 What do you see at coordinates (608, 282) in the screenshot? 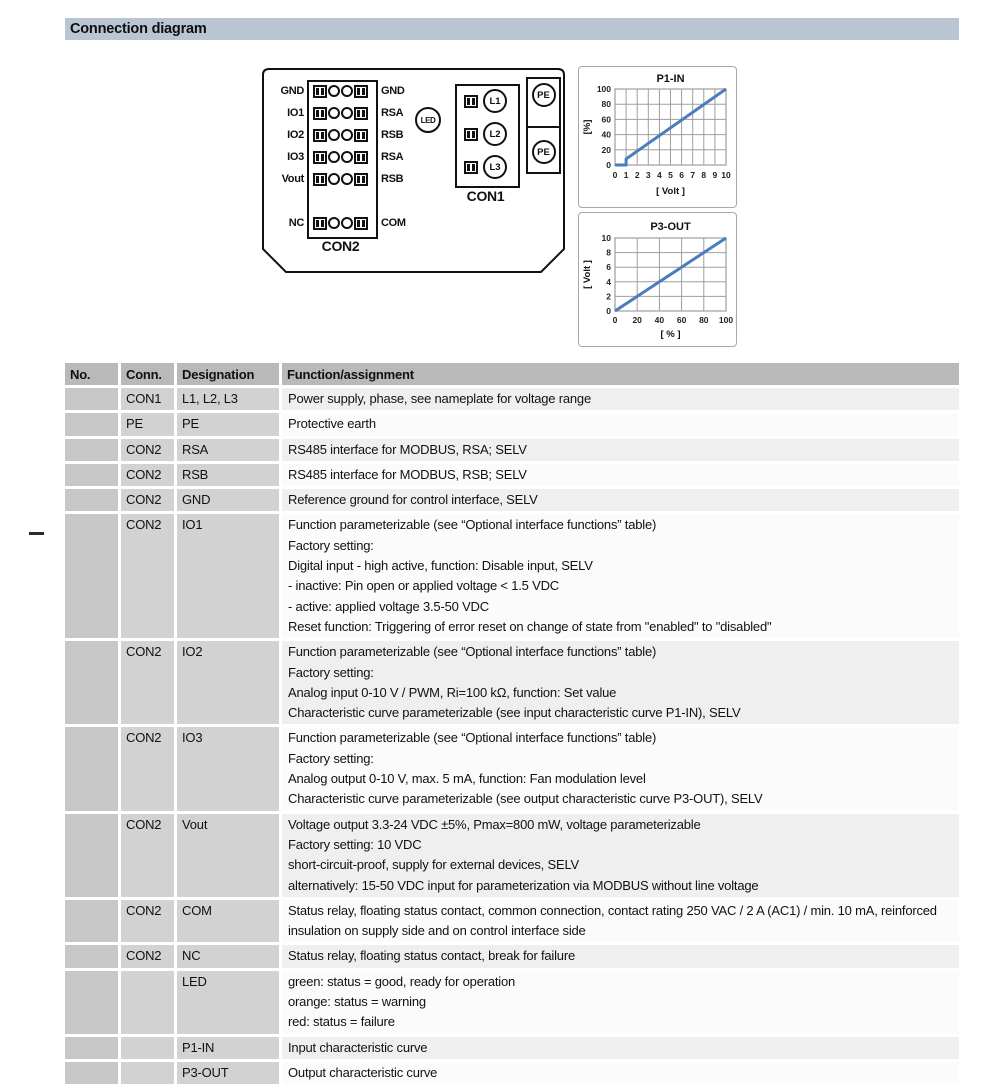
I see `y-tick-label: 4` at bounding box center [608, 282].